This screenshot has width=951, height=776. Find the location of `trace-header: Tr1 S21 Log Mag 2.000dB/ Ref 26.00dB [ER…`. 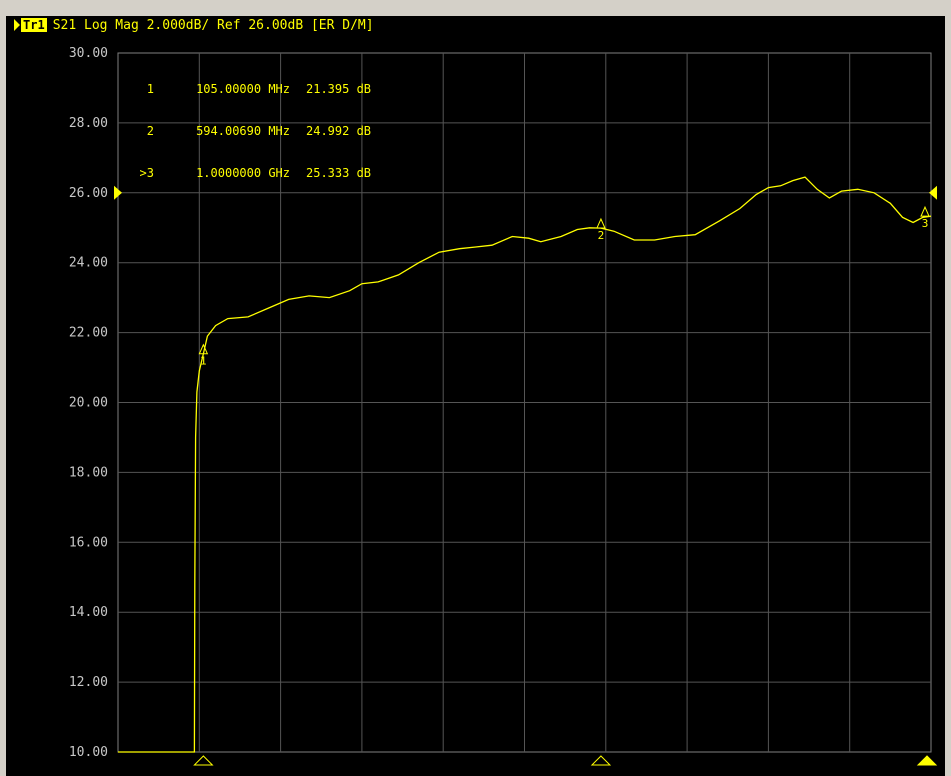

trace-header: Tr1 S21 Log Mag 2.000dB/ Ref 26.00dB [ER… is located at coordinates (194, 25).